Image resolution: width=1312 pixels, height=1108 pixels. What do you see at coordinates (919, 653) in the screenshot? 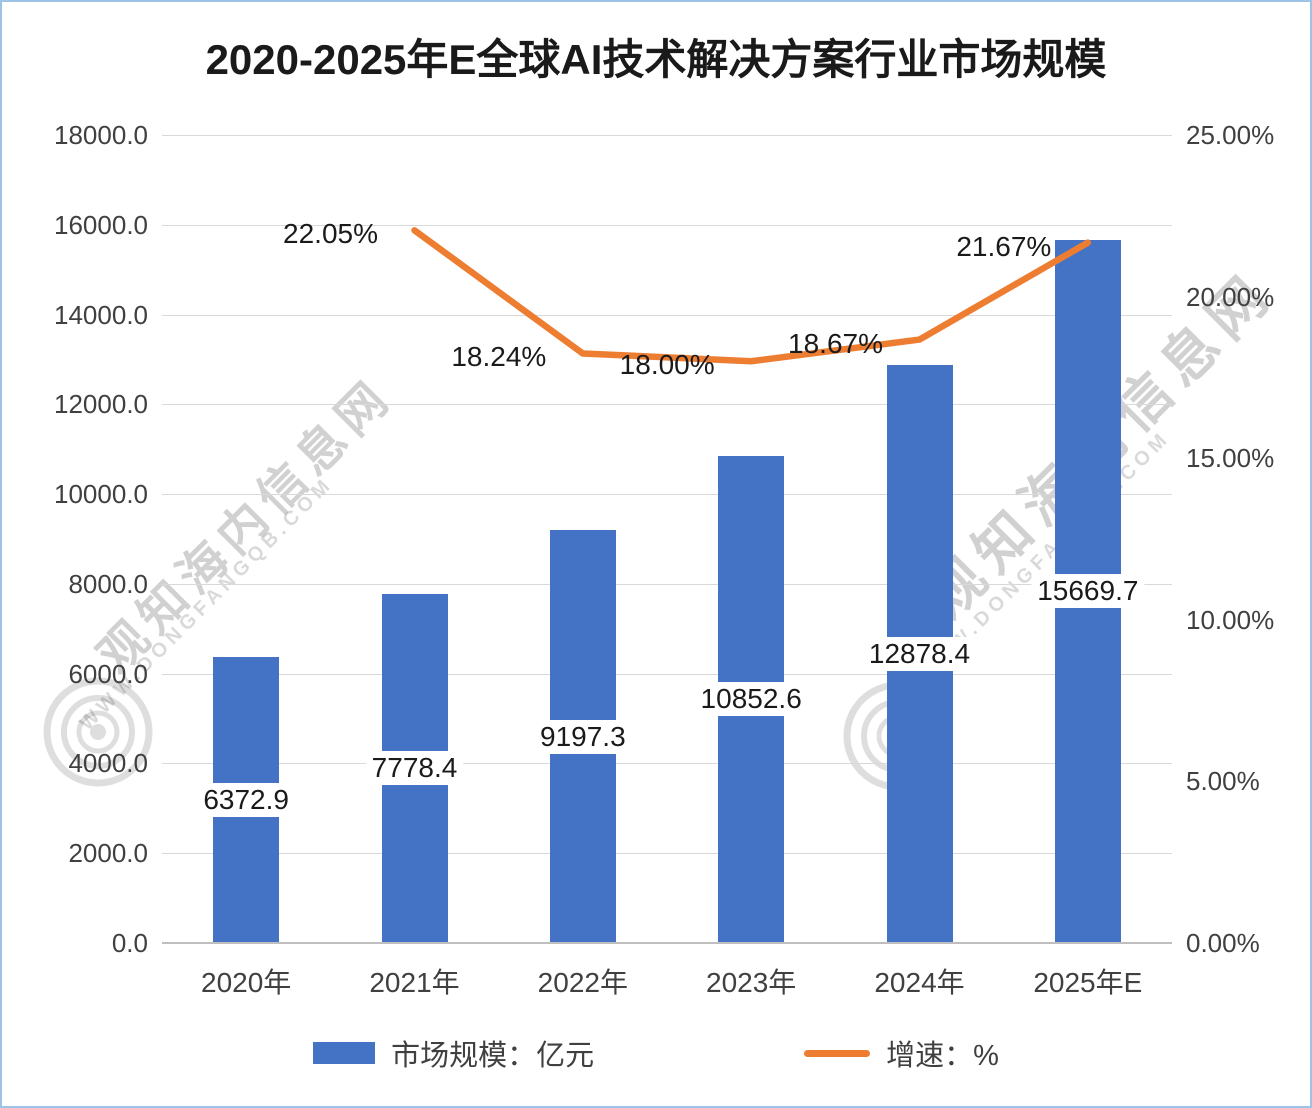
I see `bar-data-label: 12878.4` at bounding box center [919, 653].